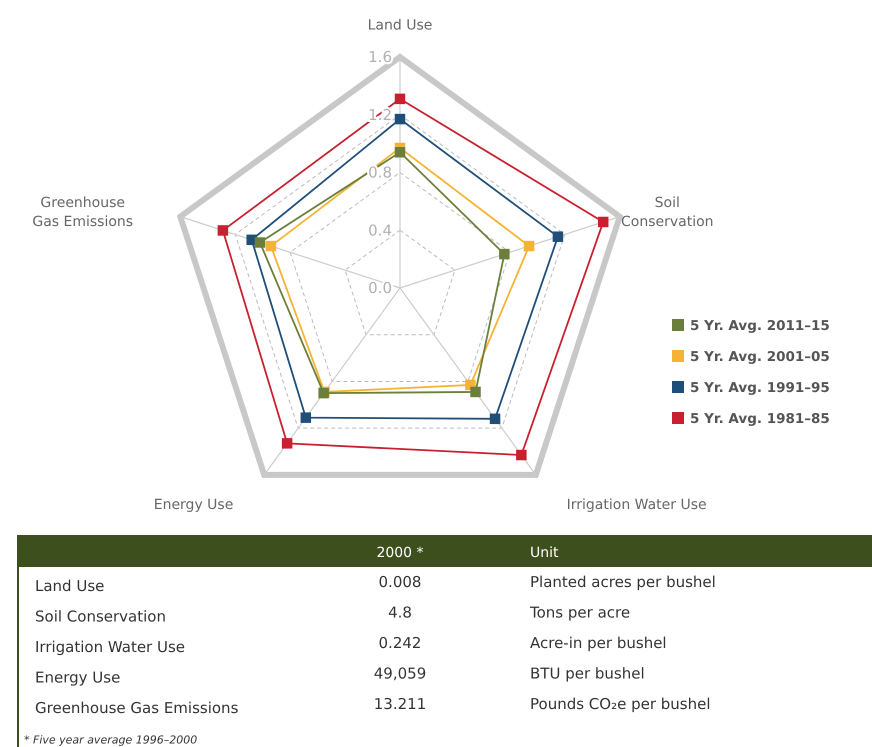 The width and height of the screenshot is (872, 747). Describe the element at coordinates (667, 212) in the screenshot. I see `spoke-label: Soil Conservation` at that location.